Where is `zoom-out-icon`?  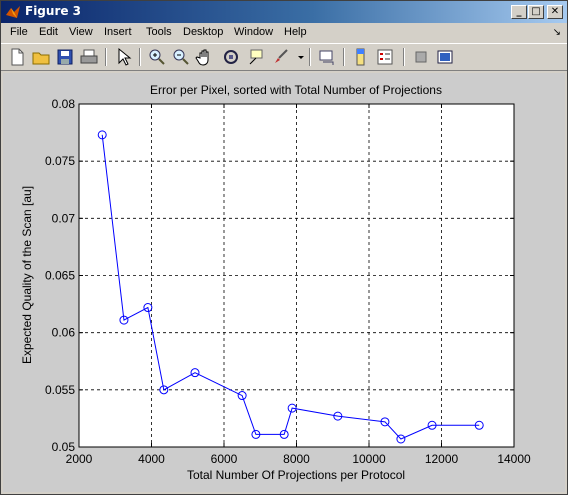
zoom-out-icon is located at coordinates (181, 57).